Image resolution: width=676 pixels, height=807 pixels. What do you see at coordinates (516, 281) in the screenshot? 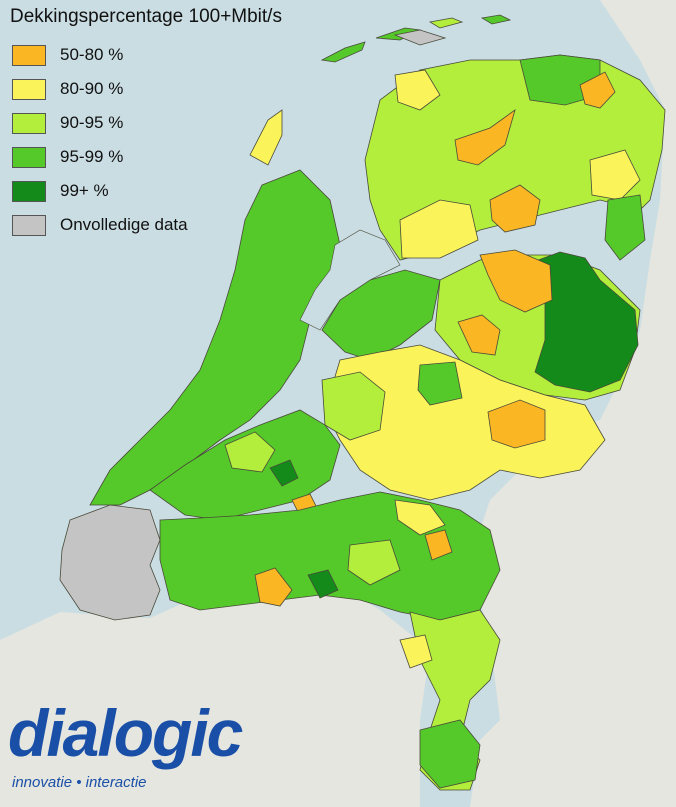
I see `region-overijssel-a` at bounding box center [516, 281].